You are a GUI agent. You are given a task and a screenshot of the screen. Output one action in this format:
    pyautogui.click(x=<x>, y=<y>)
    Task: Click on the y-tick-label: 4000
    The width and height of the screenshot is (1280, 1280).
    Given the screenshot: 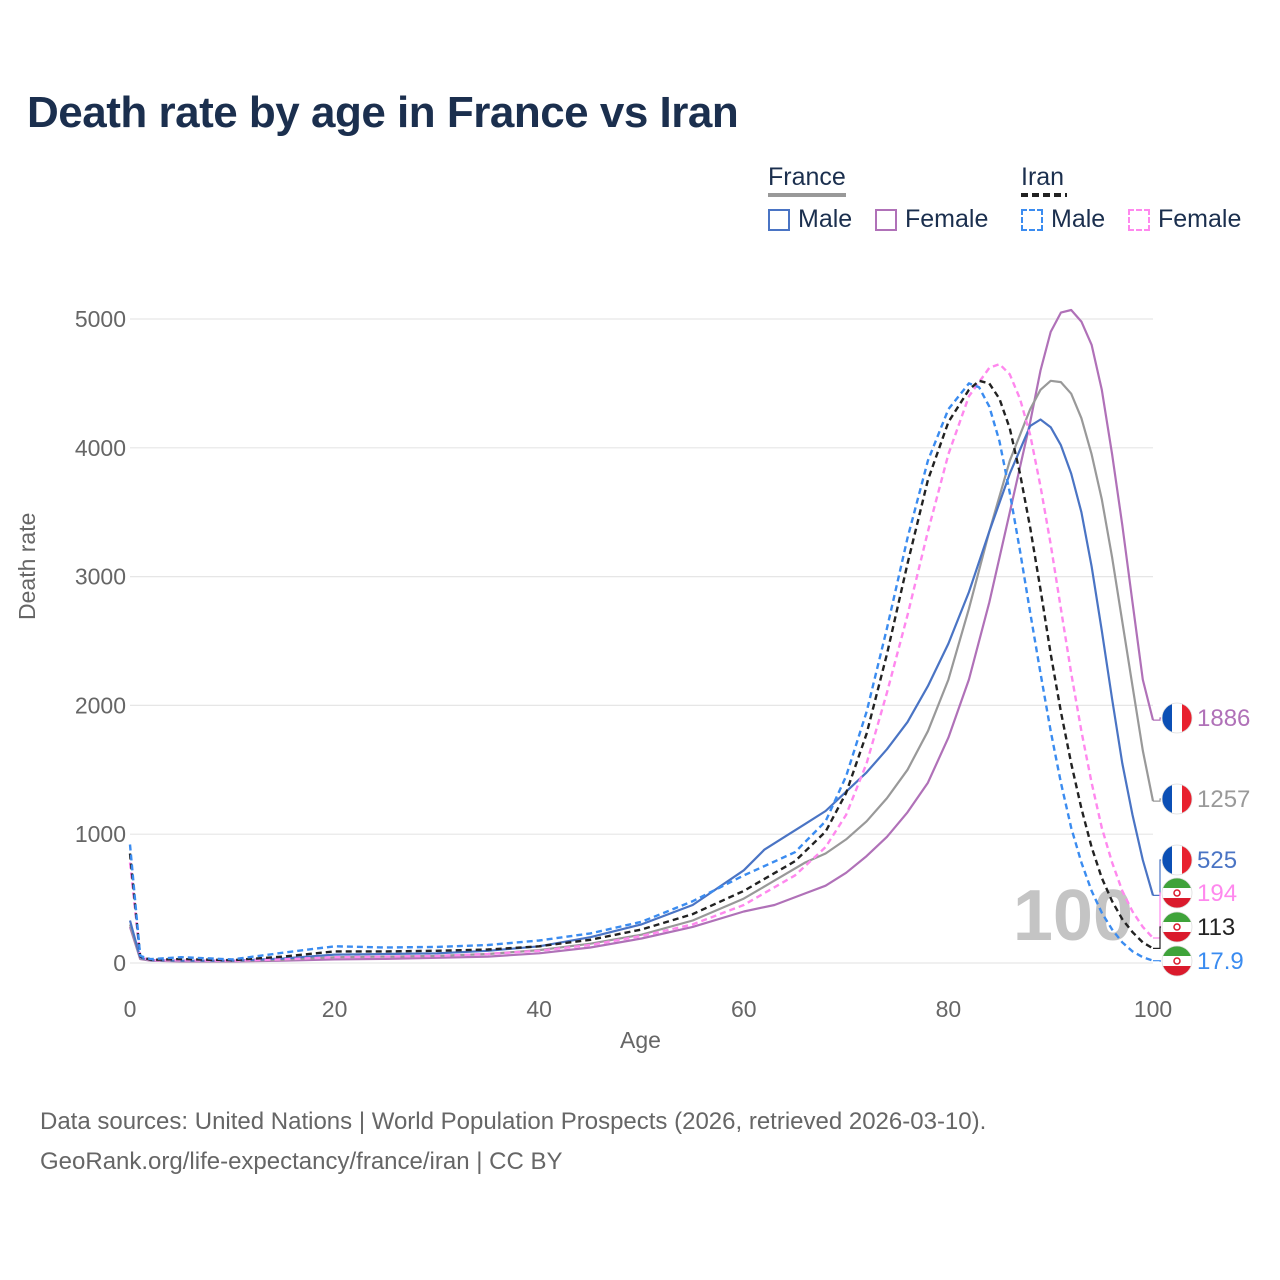 What is the action you would take?
    pyautogui.click(x=100, y=448)
    